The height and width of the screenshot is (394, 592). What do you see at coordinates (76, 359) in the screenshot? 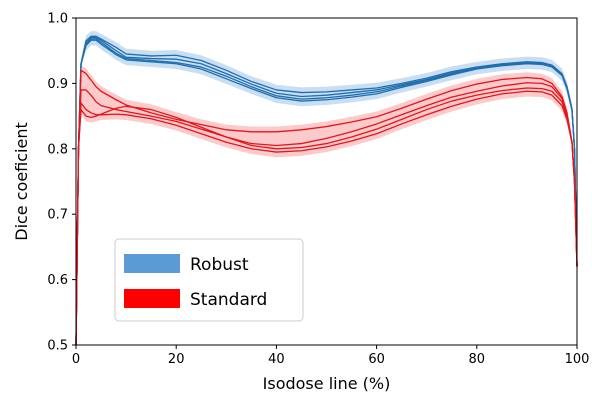
I see `x-tick-label: 0` at bounding box center [76, 359].